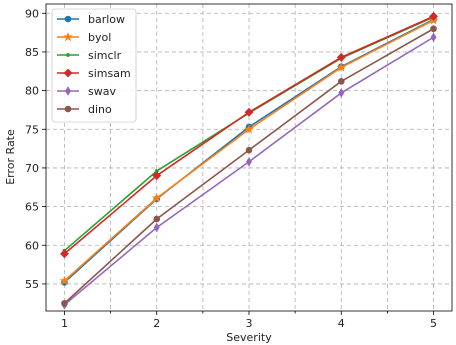 The width and height of the screenshot is (456, 345). Describe the element at coordinates (341, 323) in the screenshot. I see `x-tick-label: 4` at that location.